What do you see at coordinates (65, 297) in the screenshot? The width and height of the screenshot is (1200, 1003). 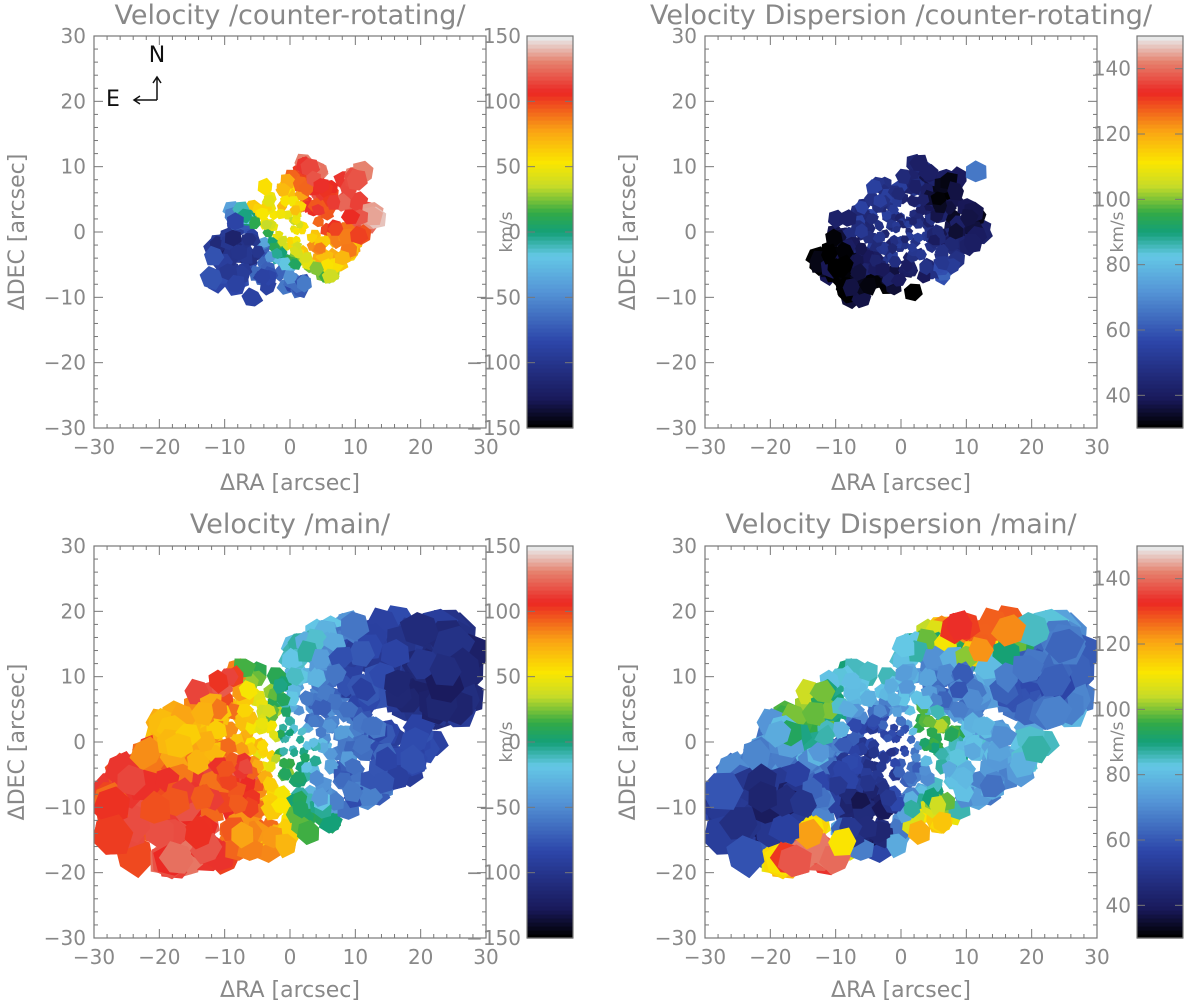 I see `y-tick-label: −10` at bounding box center [65, 297].